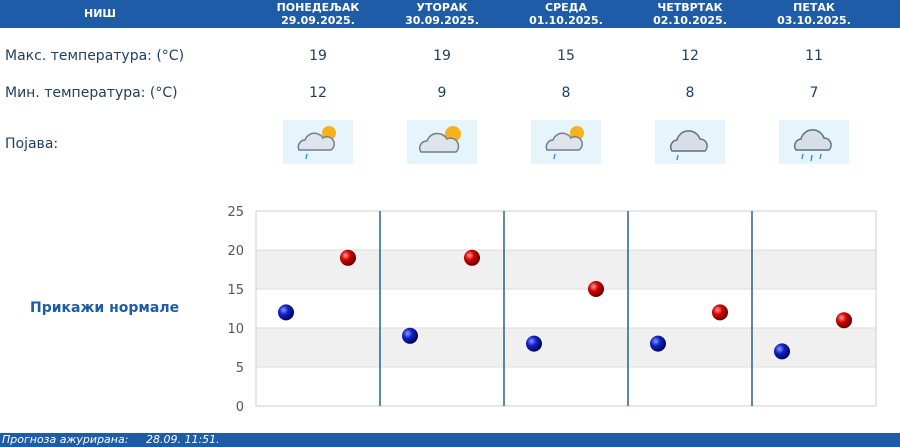  I want to click on partly-cloudy-icon, so click(442, 142).